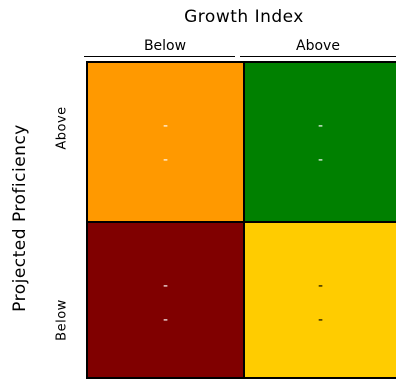 The width and height of the screenshot is (396, 381). What do you see at coordinates (62, 128) in the screenshot?
I see `y-axis-label-above: Above` at bounding box center [62, 128].